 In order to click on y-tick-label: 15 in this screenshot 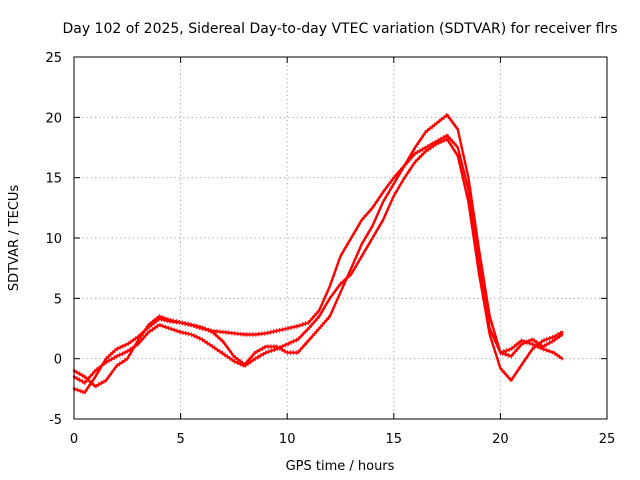, I will do `click(53, 179)`.